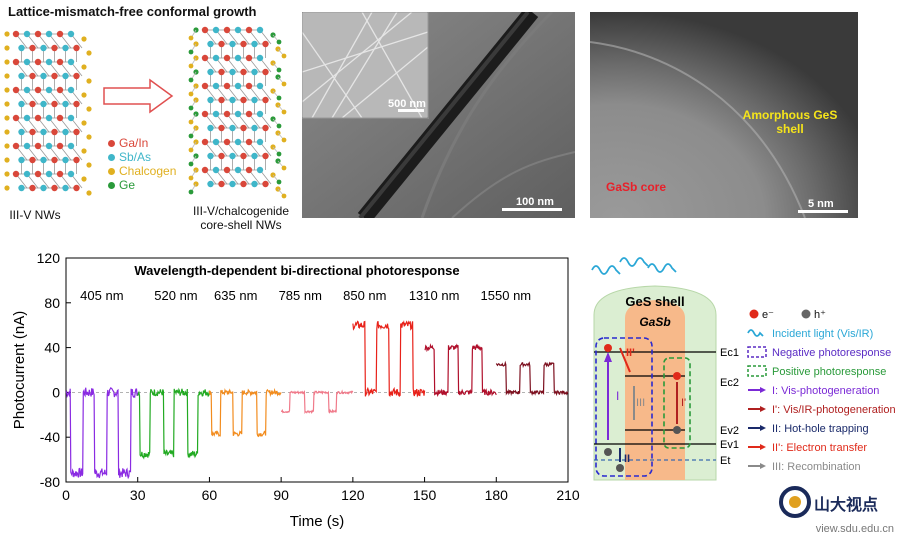  Describe the element at coordinates (821, 204) in the screenshot. I see `tem2-scale-label: 5 nm` at that location.